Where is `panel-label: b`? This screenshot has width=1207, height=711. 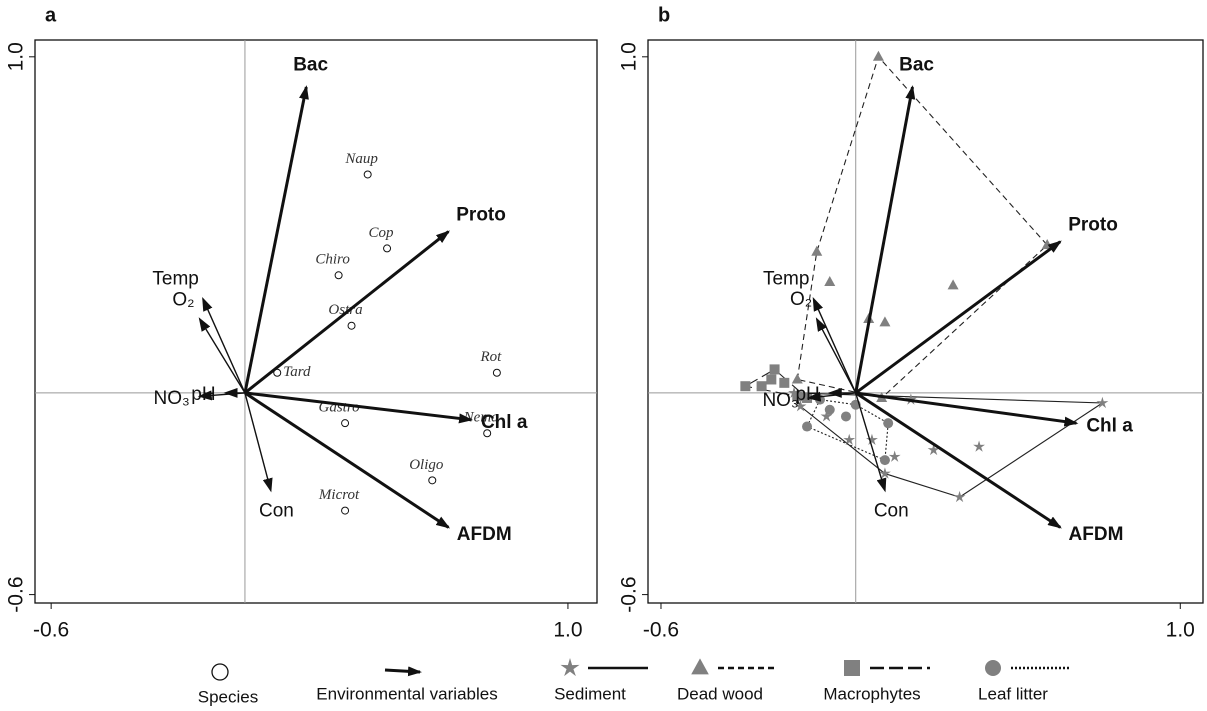
panel-label: b is located at coordinates (664, 15).